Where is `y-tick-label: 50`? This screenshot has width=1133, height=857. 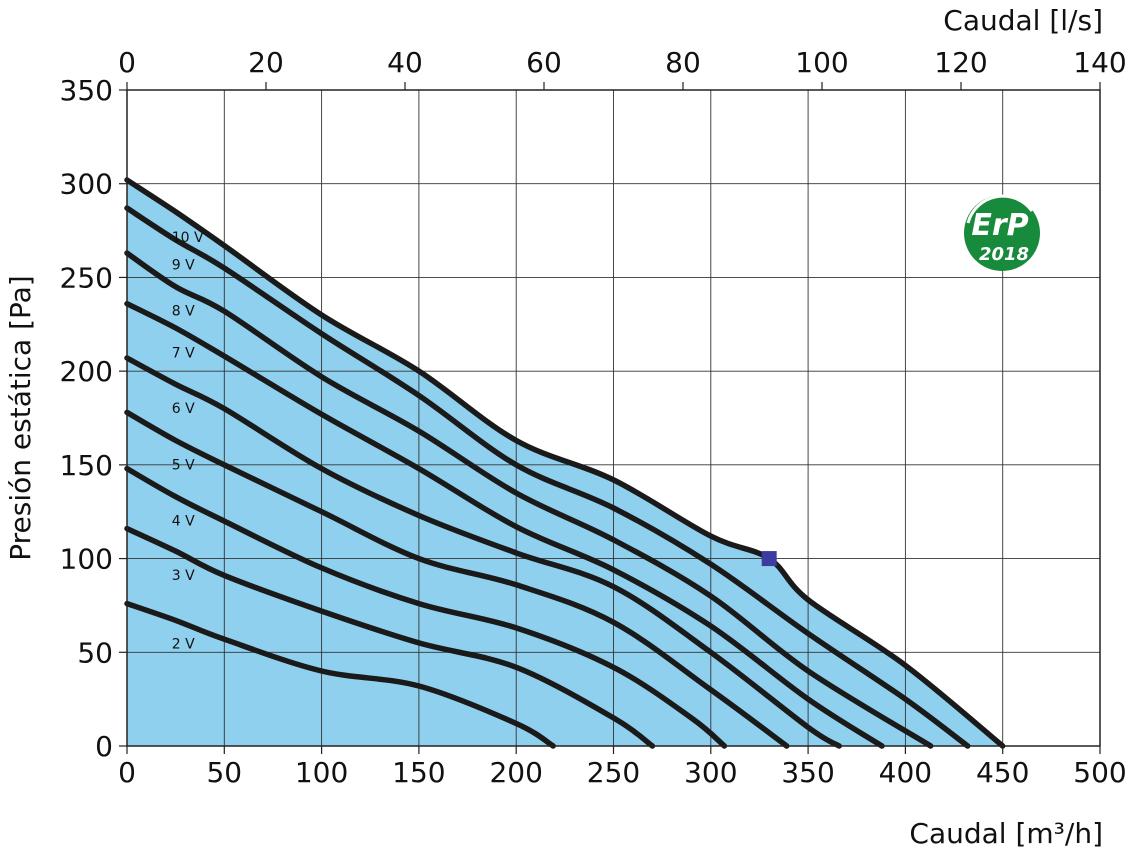
y-tick-label: 50 is located at coordinates (95, 652).